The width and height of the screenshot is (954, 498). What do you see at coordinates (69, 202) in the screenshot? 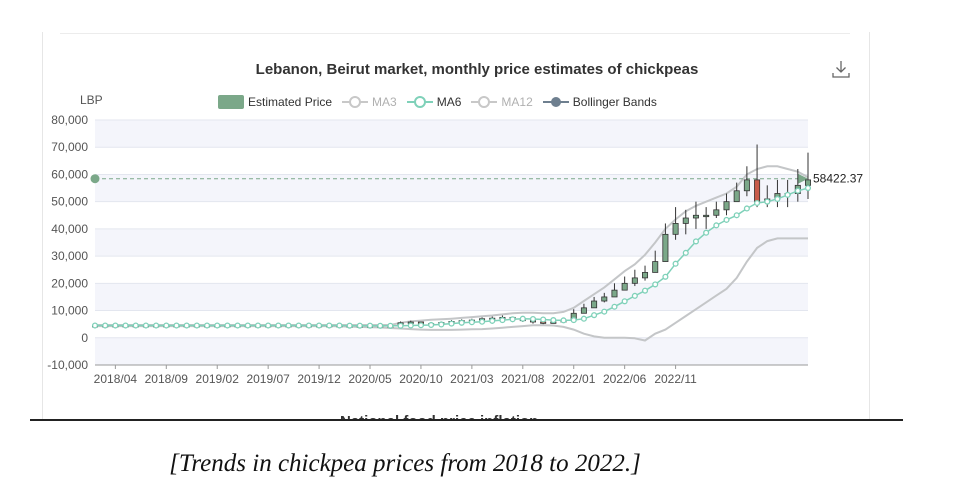
I see `y-tick-label: 50,000` at bounding box center [69, 202].